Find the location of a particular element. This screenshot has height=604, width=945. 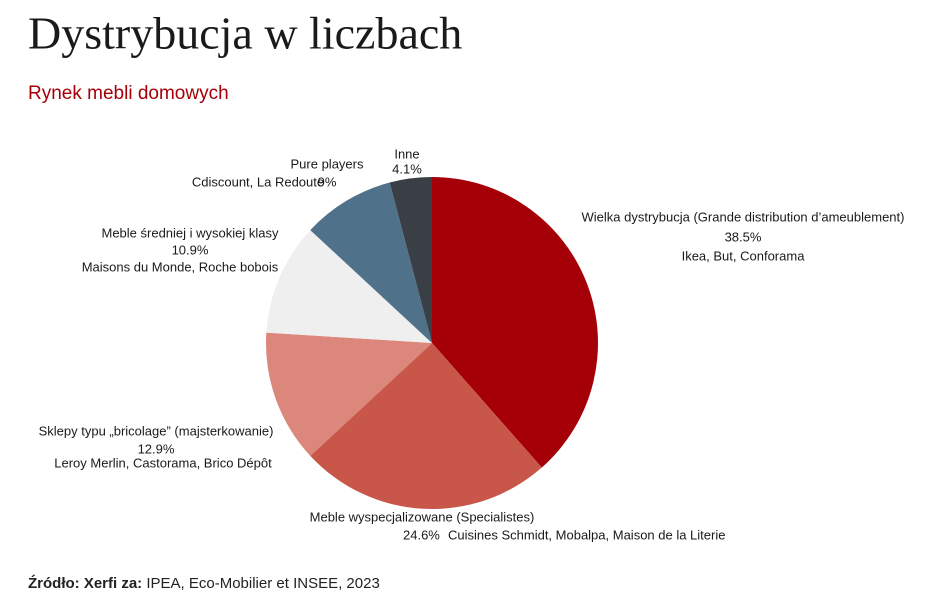

slice-name: Inne is located at coordinates (406, 153).